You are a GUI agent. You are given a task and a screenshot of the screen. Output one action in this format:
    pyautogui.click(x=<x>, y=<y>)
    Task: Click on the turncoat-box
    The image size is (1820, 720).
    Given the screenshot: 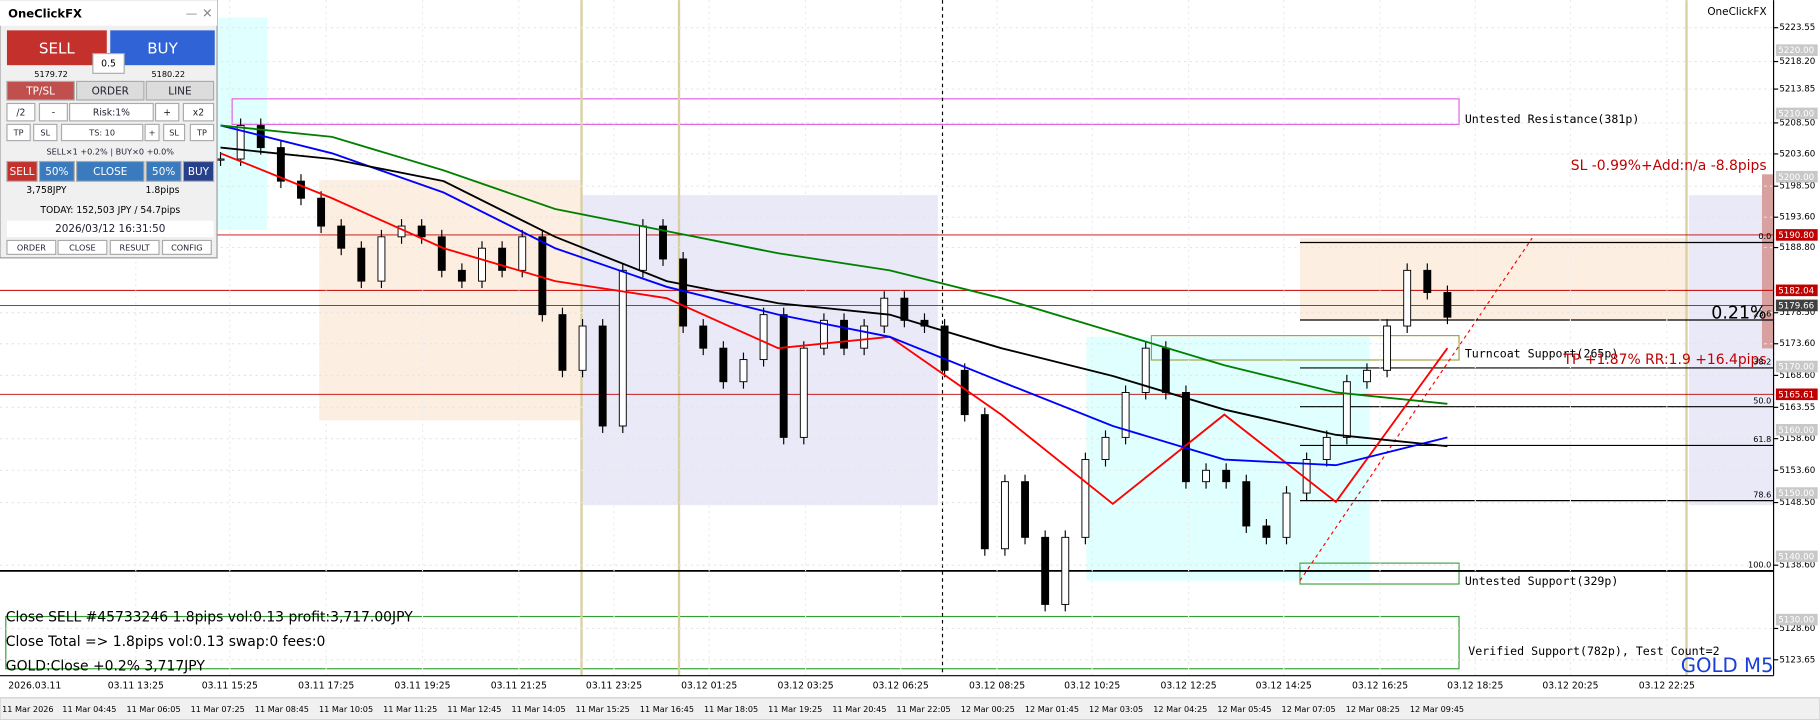 What is the action you would take?
    pyautogui.click(x=1305, y=348)
    